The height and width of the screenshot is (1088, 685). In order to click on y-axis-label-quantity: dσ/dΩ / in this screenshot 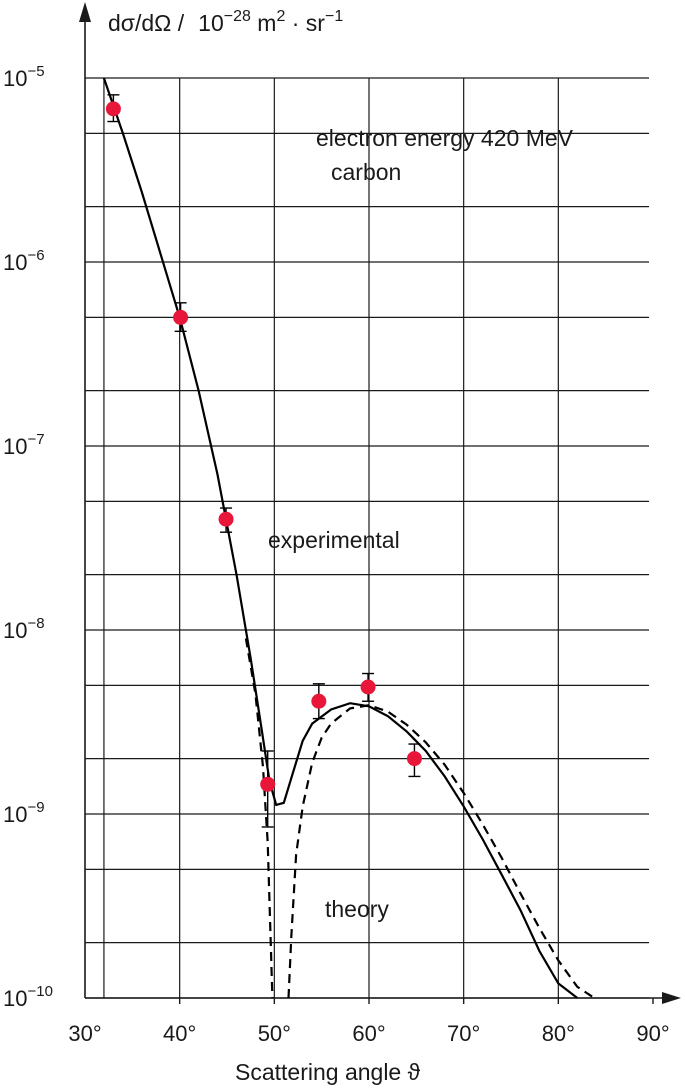, I will do `click(146, 23)`.